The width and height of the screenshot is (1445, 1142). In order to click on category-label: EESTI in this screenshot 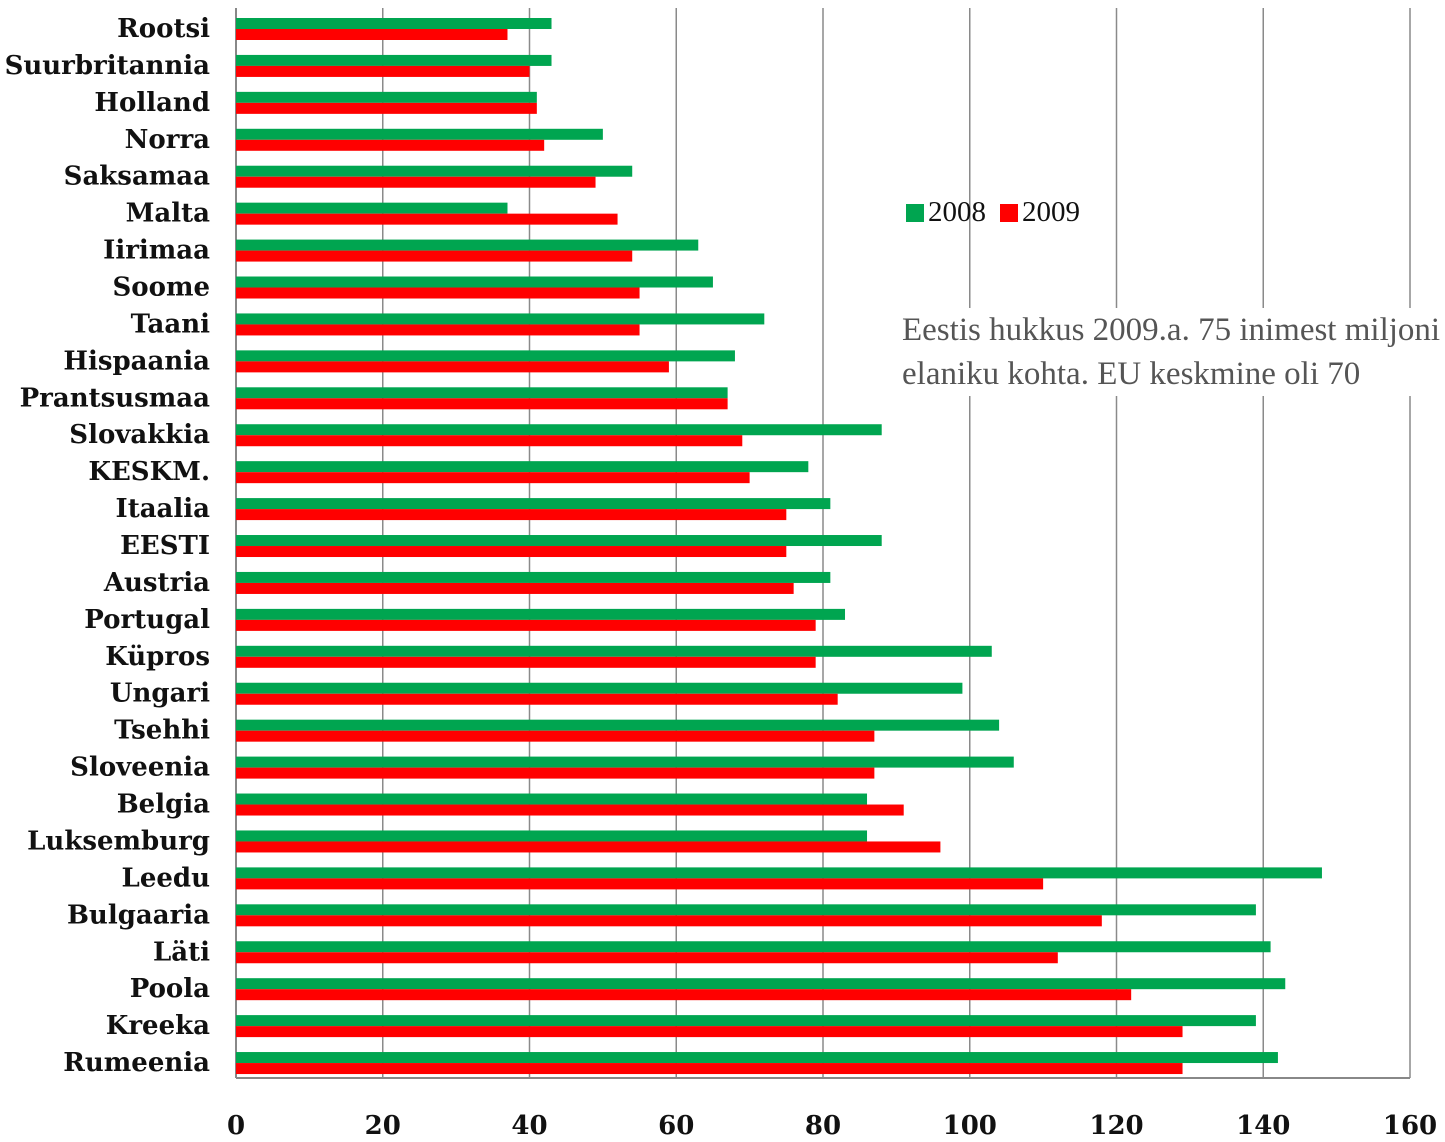, I will do `click(165, 546)`.